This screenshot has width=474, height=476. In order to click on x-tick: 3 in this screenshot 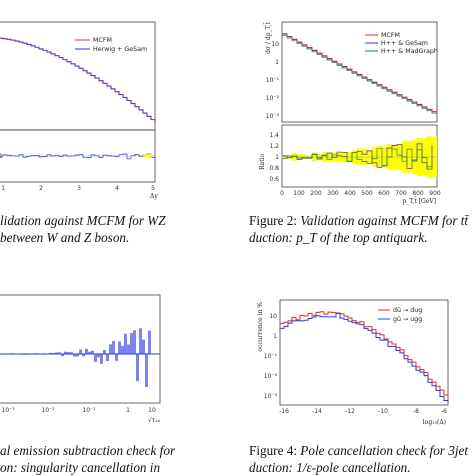, I will do `click(79, 188)`.